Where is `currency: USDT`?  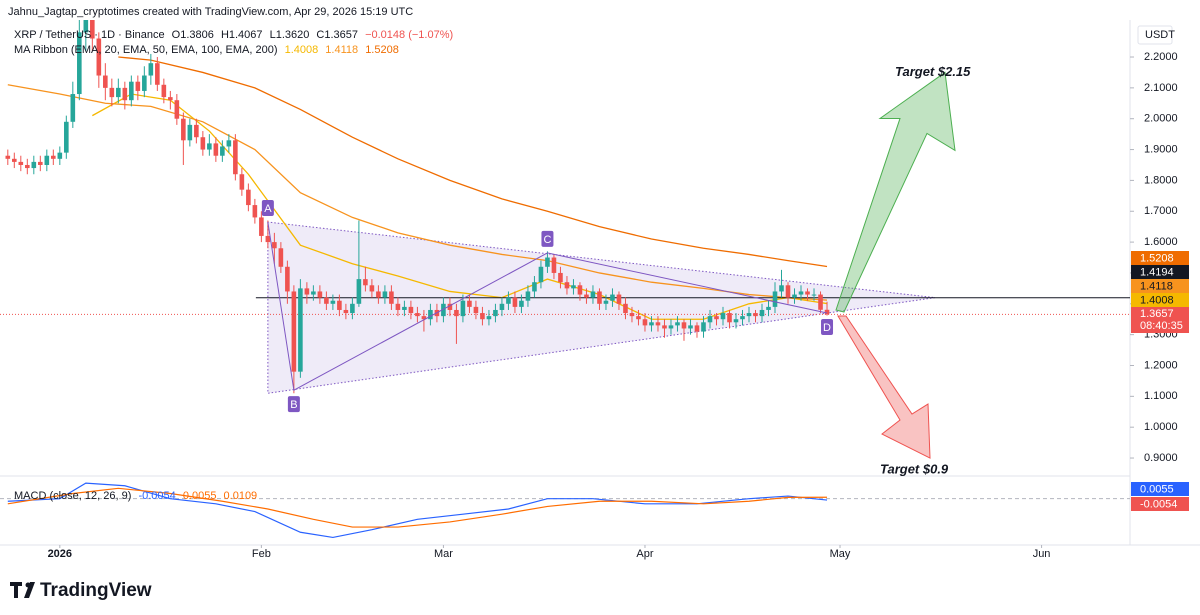
currency: USDT is located at coordinates (1160, 35).